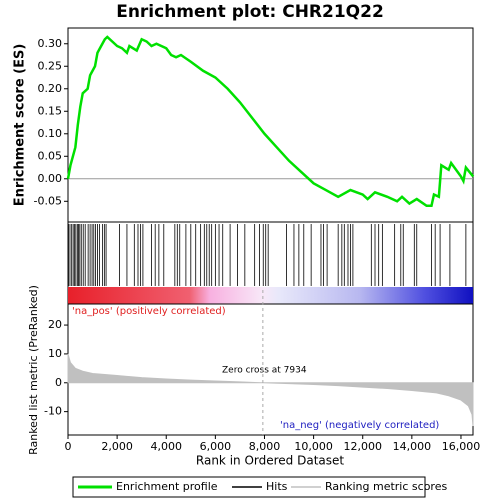 Image resolution: width=500 pixels, height=500 pixels. I want to click on x-tick-label: 8,000, so click(265, 446).